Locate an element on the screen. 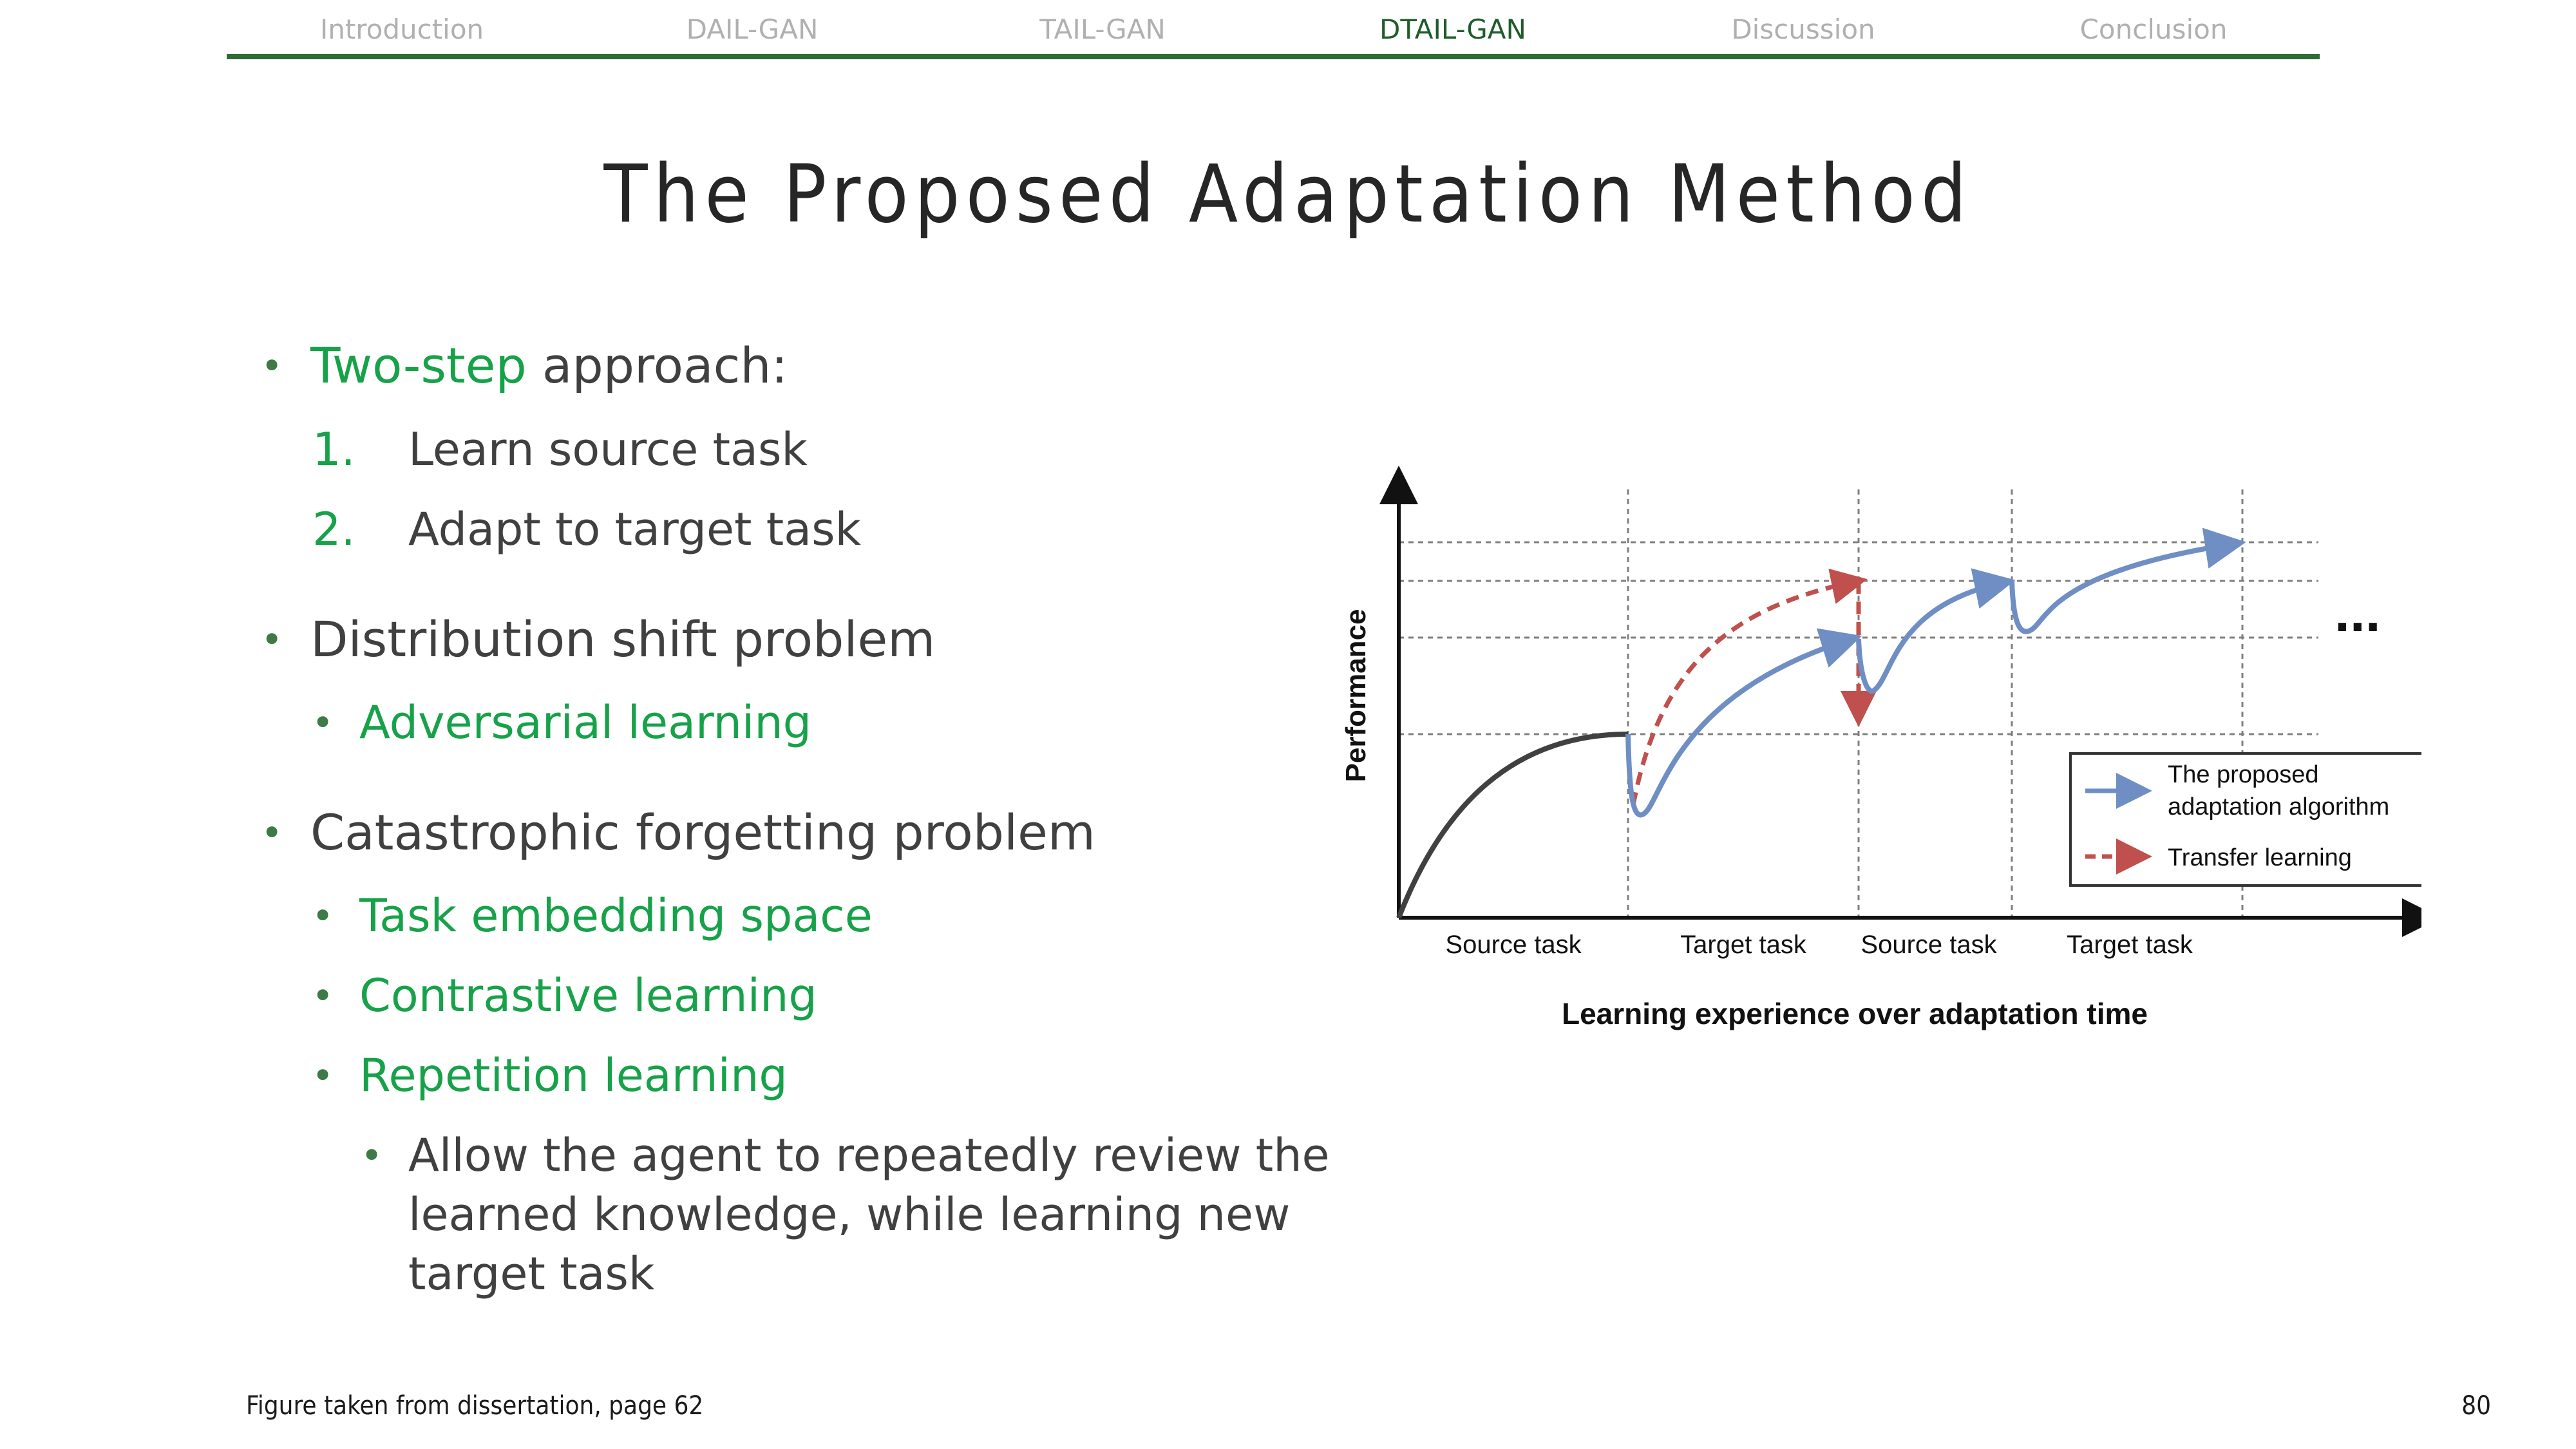  figure-source-note: Figure taken from dissertation, page 62 is located at coordinates (475, 1406).